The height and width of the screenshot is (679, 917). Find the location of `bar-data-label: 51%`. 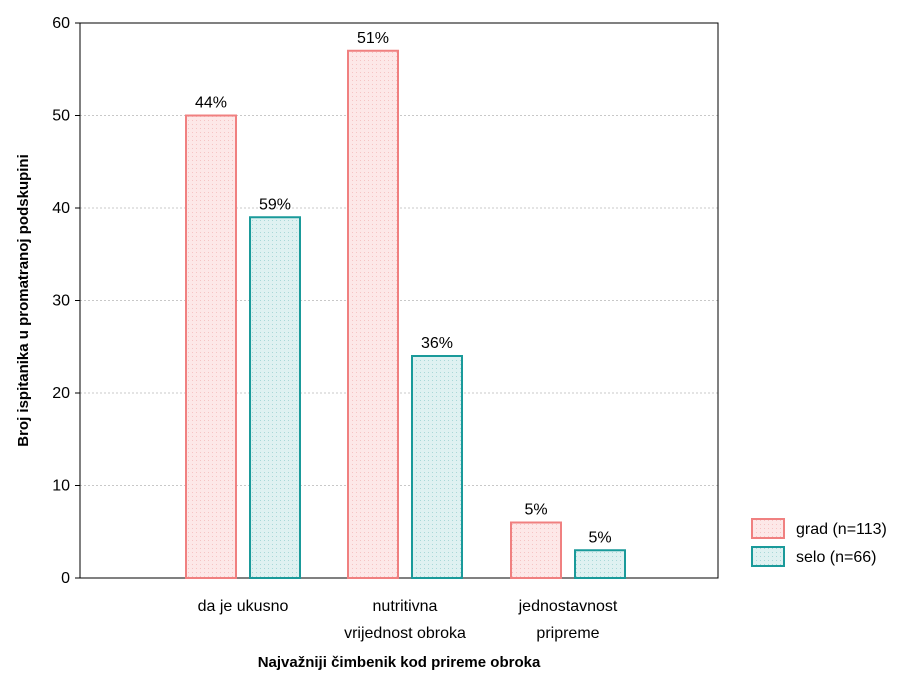

bar-data-label: 51% is located at coordinates (373, 38).